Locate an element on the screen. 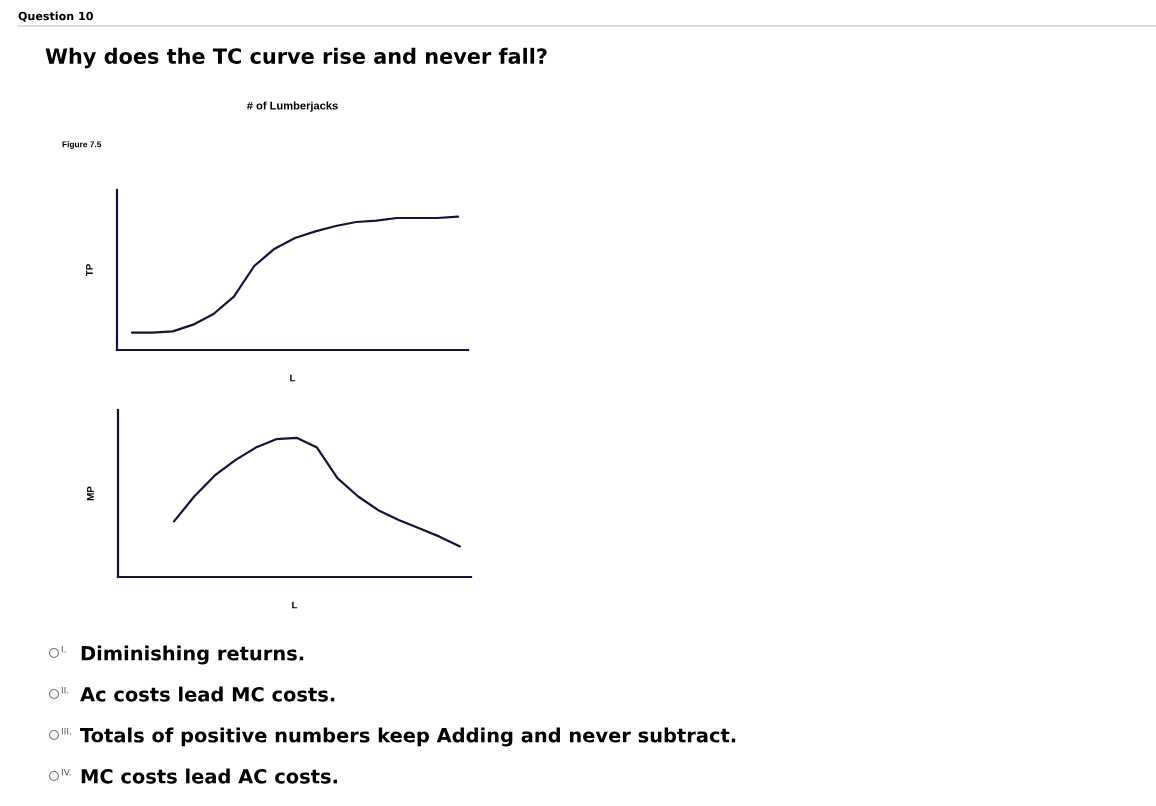 The width and height of the screenshot is (1156, 806). text: Question 10 is located at coordinates (55, 16).